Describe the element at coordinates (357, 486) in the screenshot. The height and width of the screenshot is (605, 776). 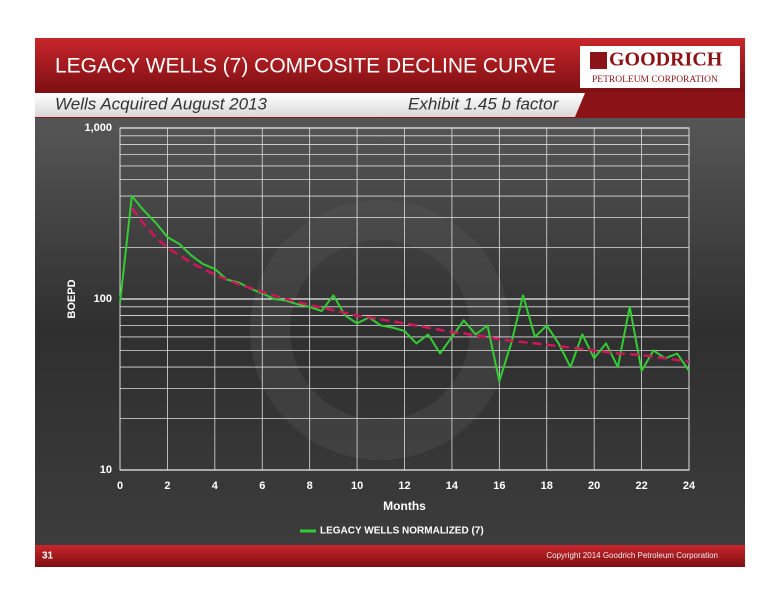
I see `x-tick-label: 10` at that location.